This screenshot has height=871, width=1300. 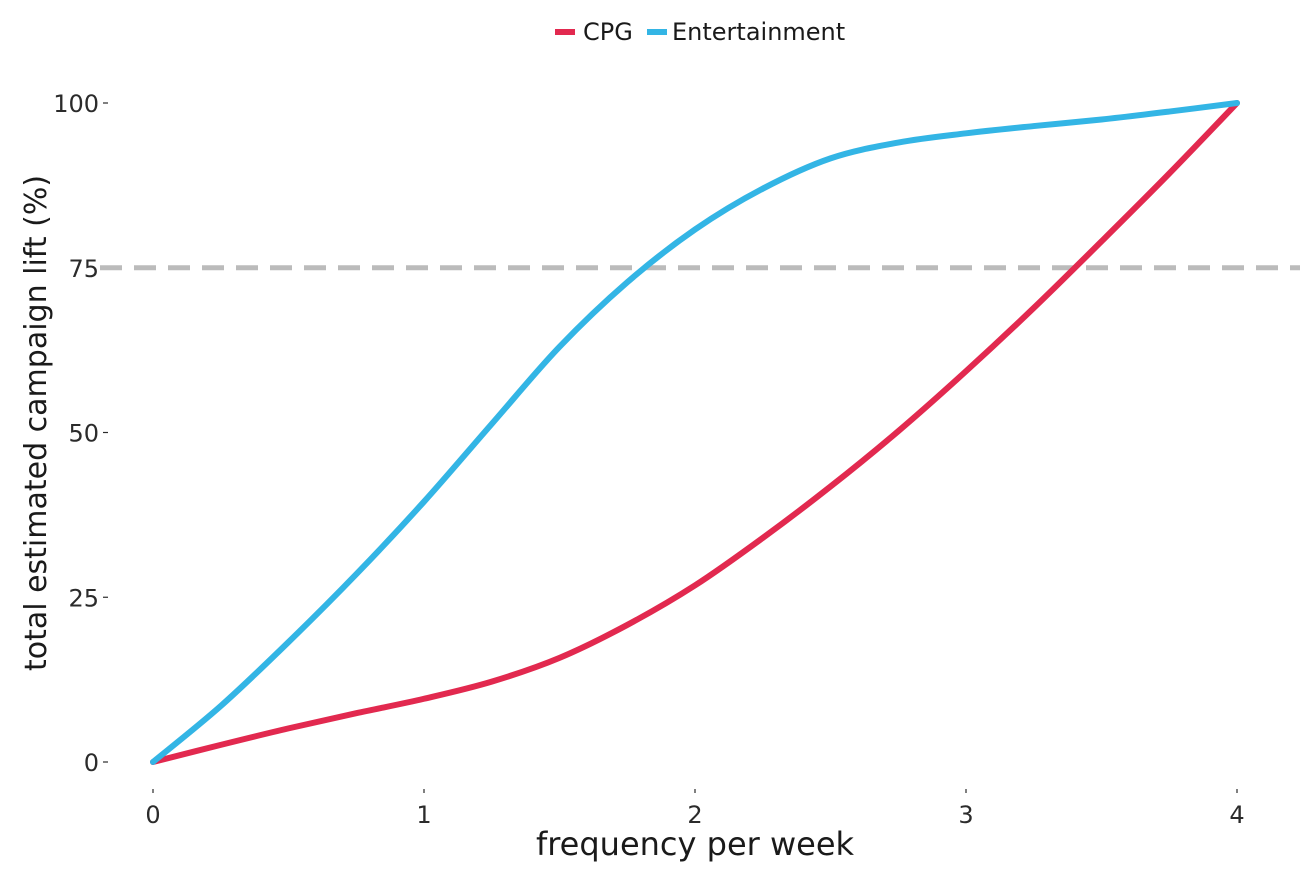 What do you see at coordinates (694, 815) in the screenshot?
I see `x-tick-label: 2` at bounding box center [694, 815].